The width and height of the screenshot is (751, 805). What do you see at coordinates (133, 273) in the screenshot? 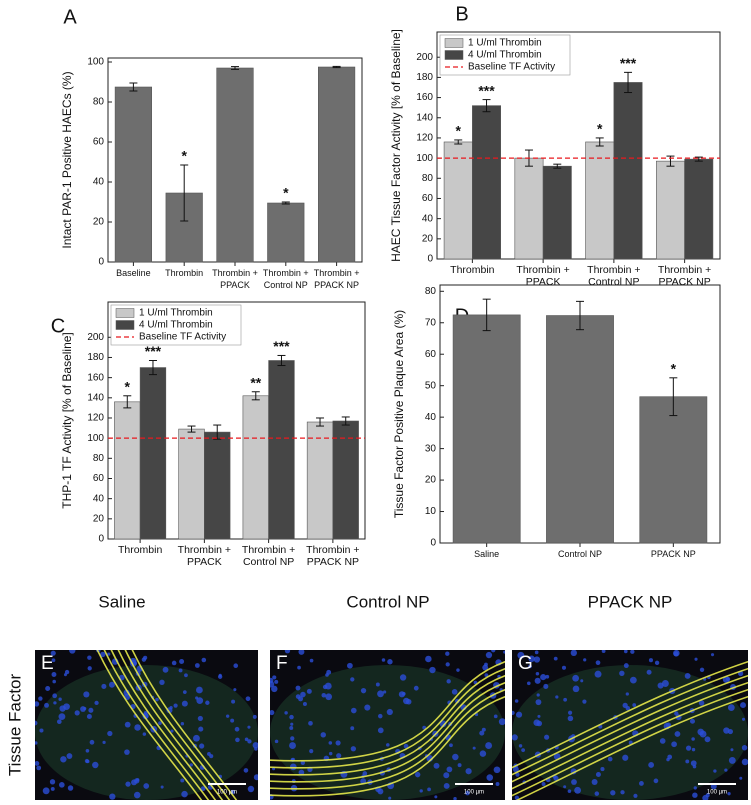
I see `x-tick-label: Baseline` at bounding box center [133, 273].